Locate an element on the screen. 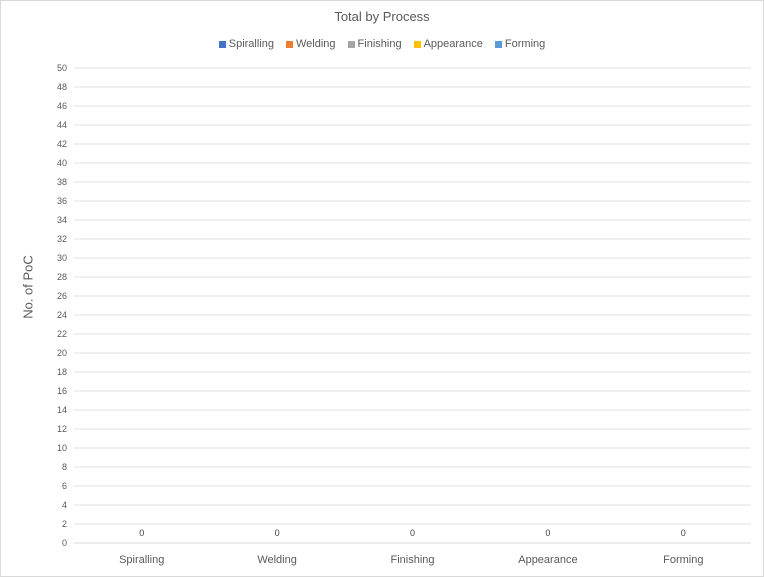  data-label-finishing: 0 is located at coordinates (412, 533).